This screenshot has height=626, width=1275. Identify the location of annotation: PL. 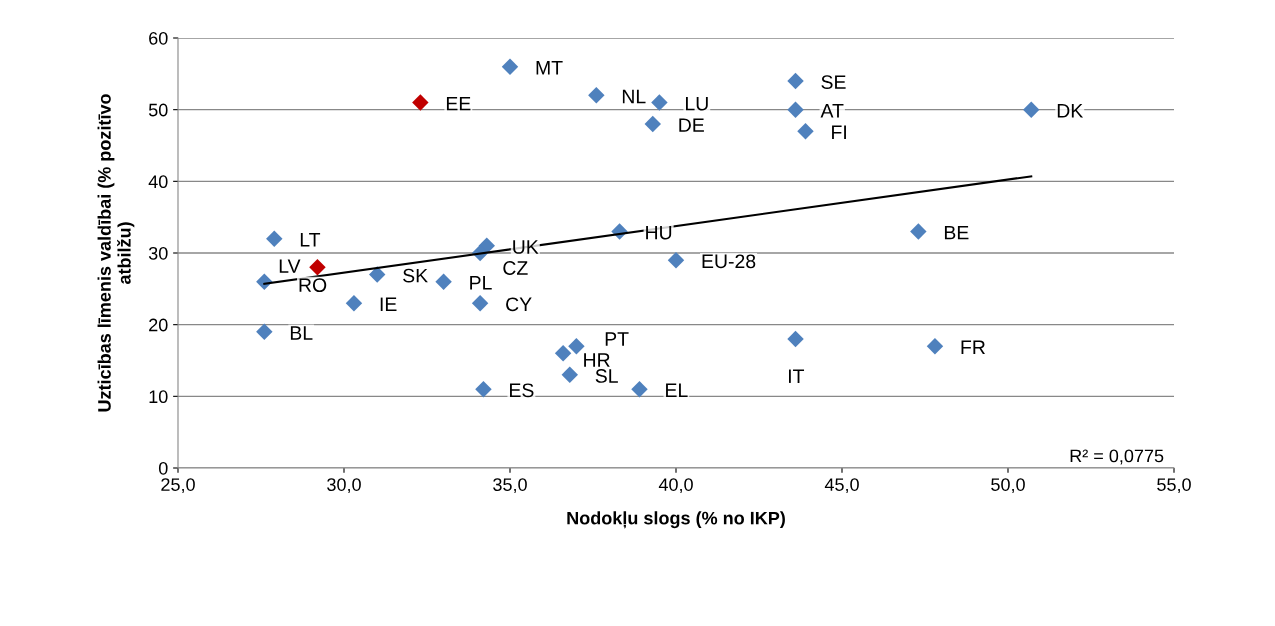
(481, 283).